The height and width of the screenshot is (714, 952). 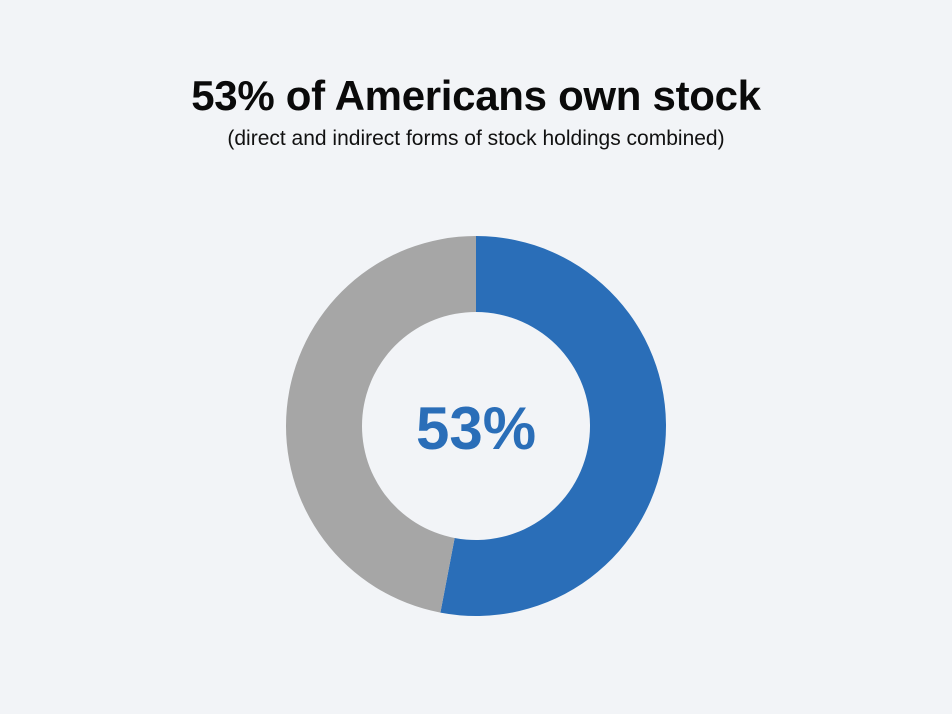 I want to click on chart-title: 53% of Americans own stock, so click(x=476, y=95).